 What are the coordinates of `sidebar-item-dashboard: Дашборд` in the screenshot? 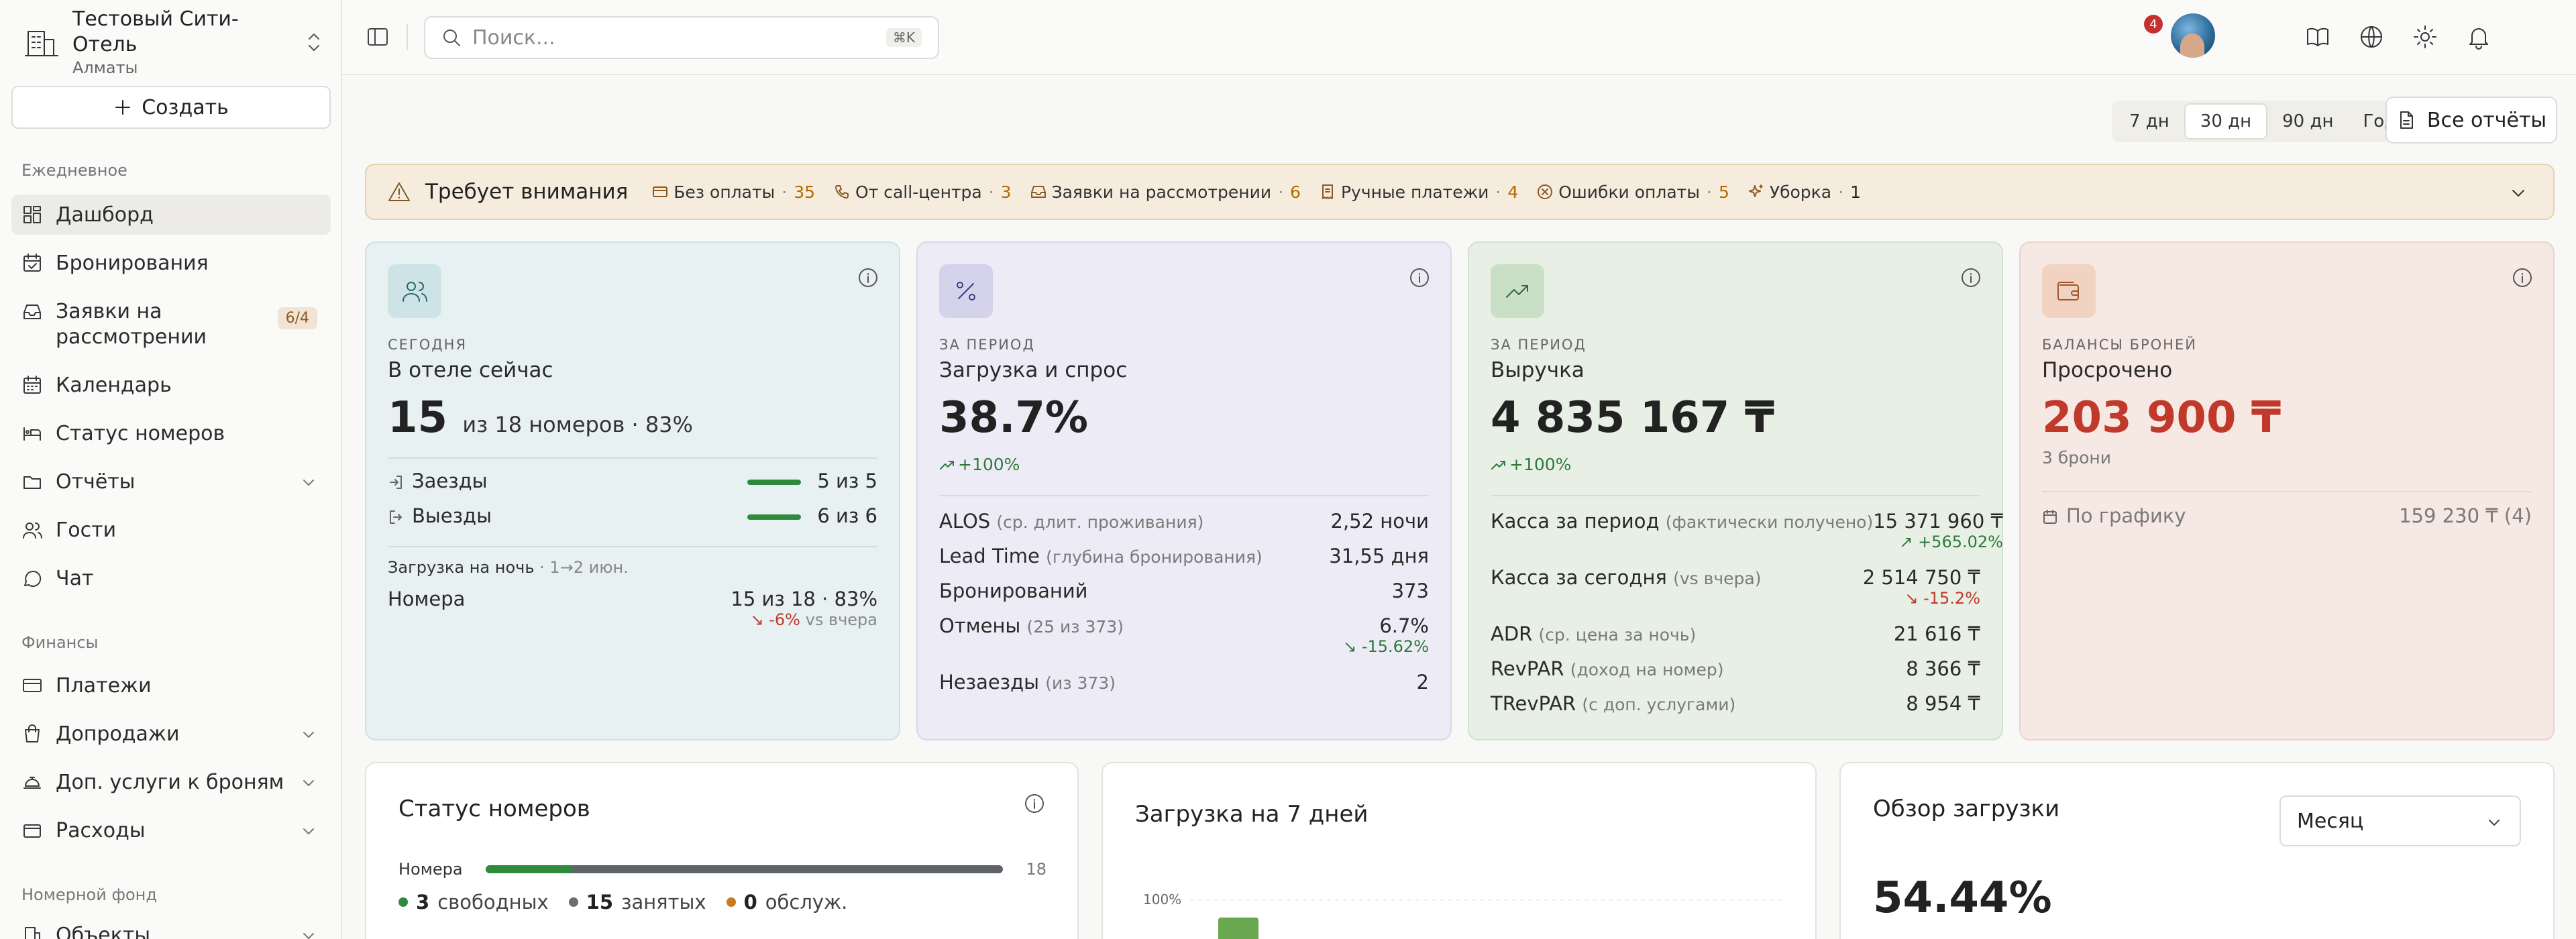 It's located at (171, 215).